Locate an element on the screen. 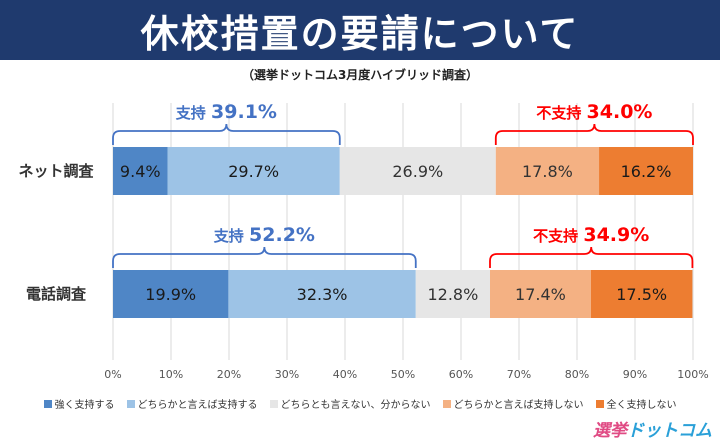 This screenshot has width=720, height=445. annotation-value: 34.9% is located at coordinates (616, 235).